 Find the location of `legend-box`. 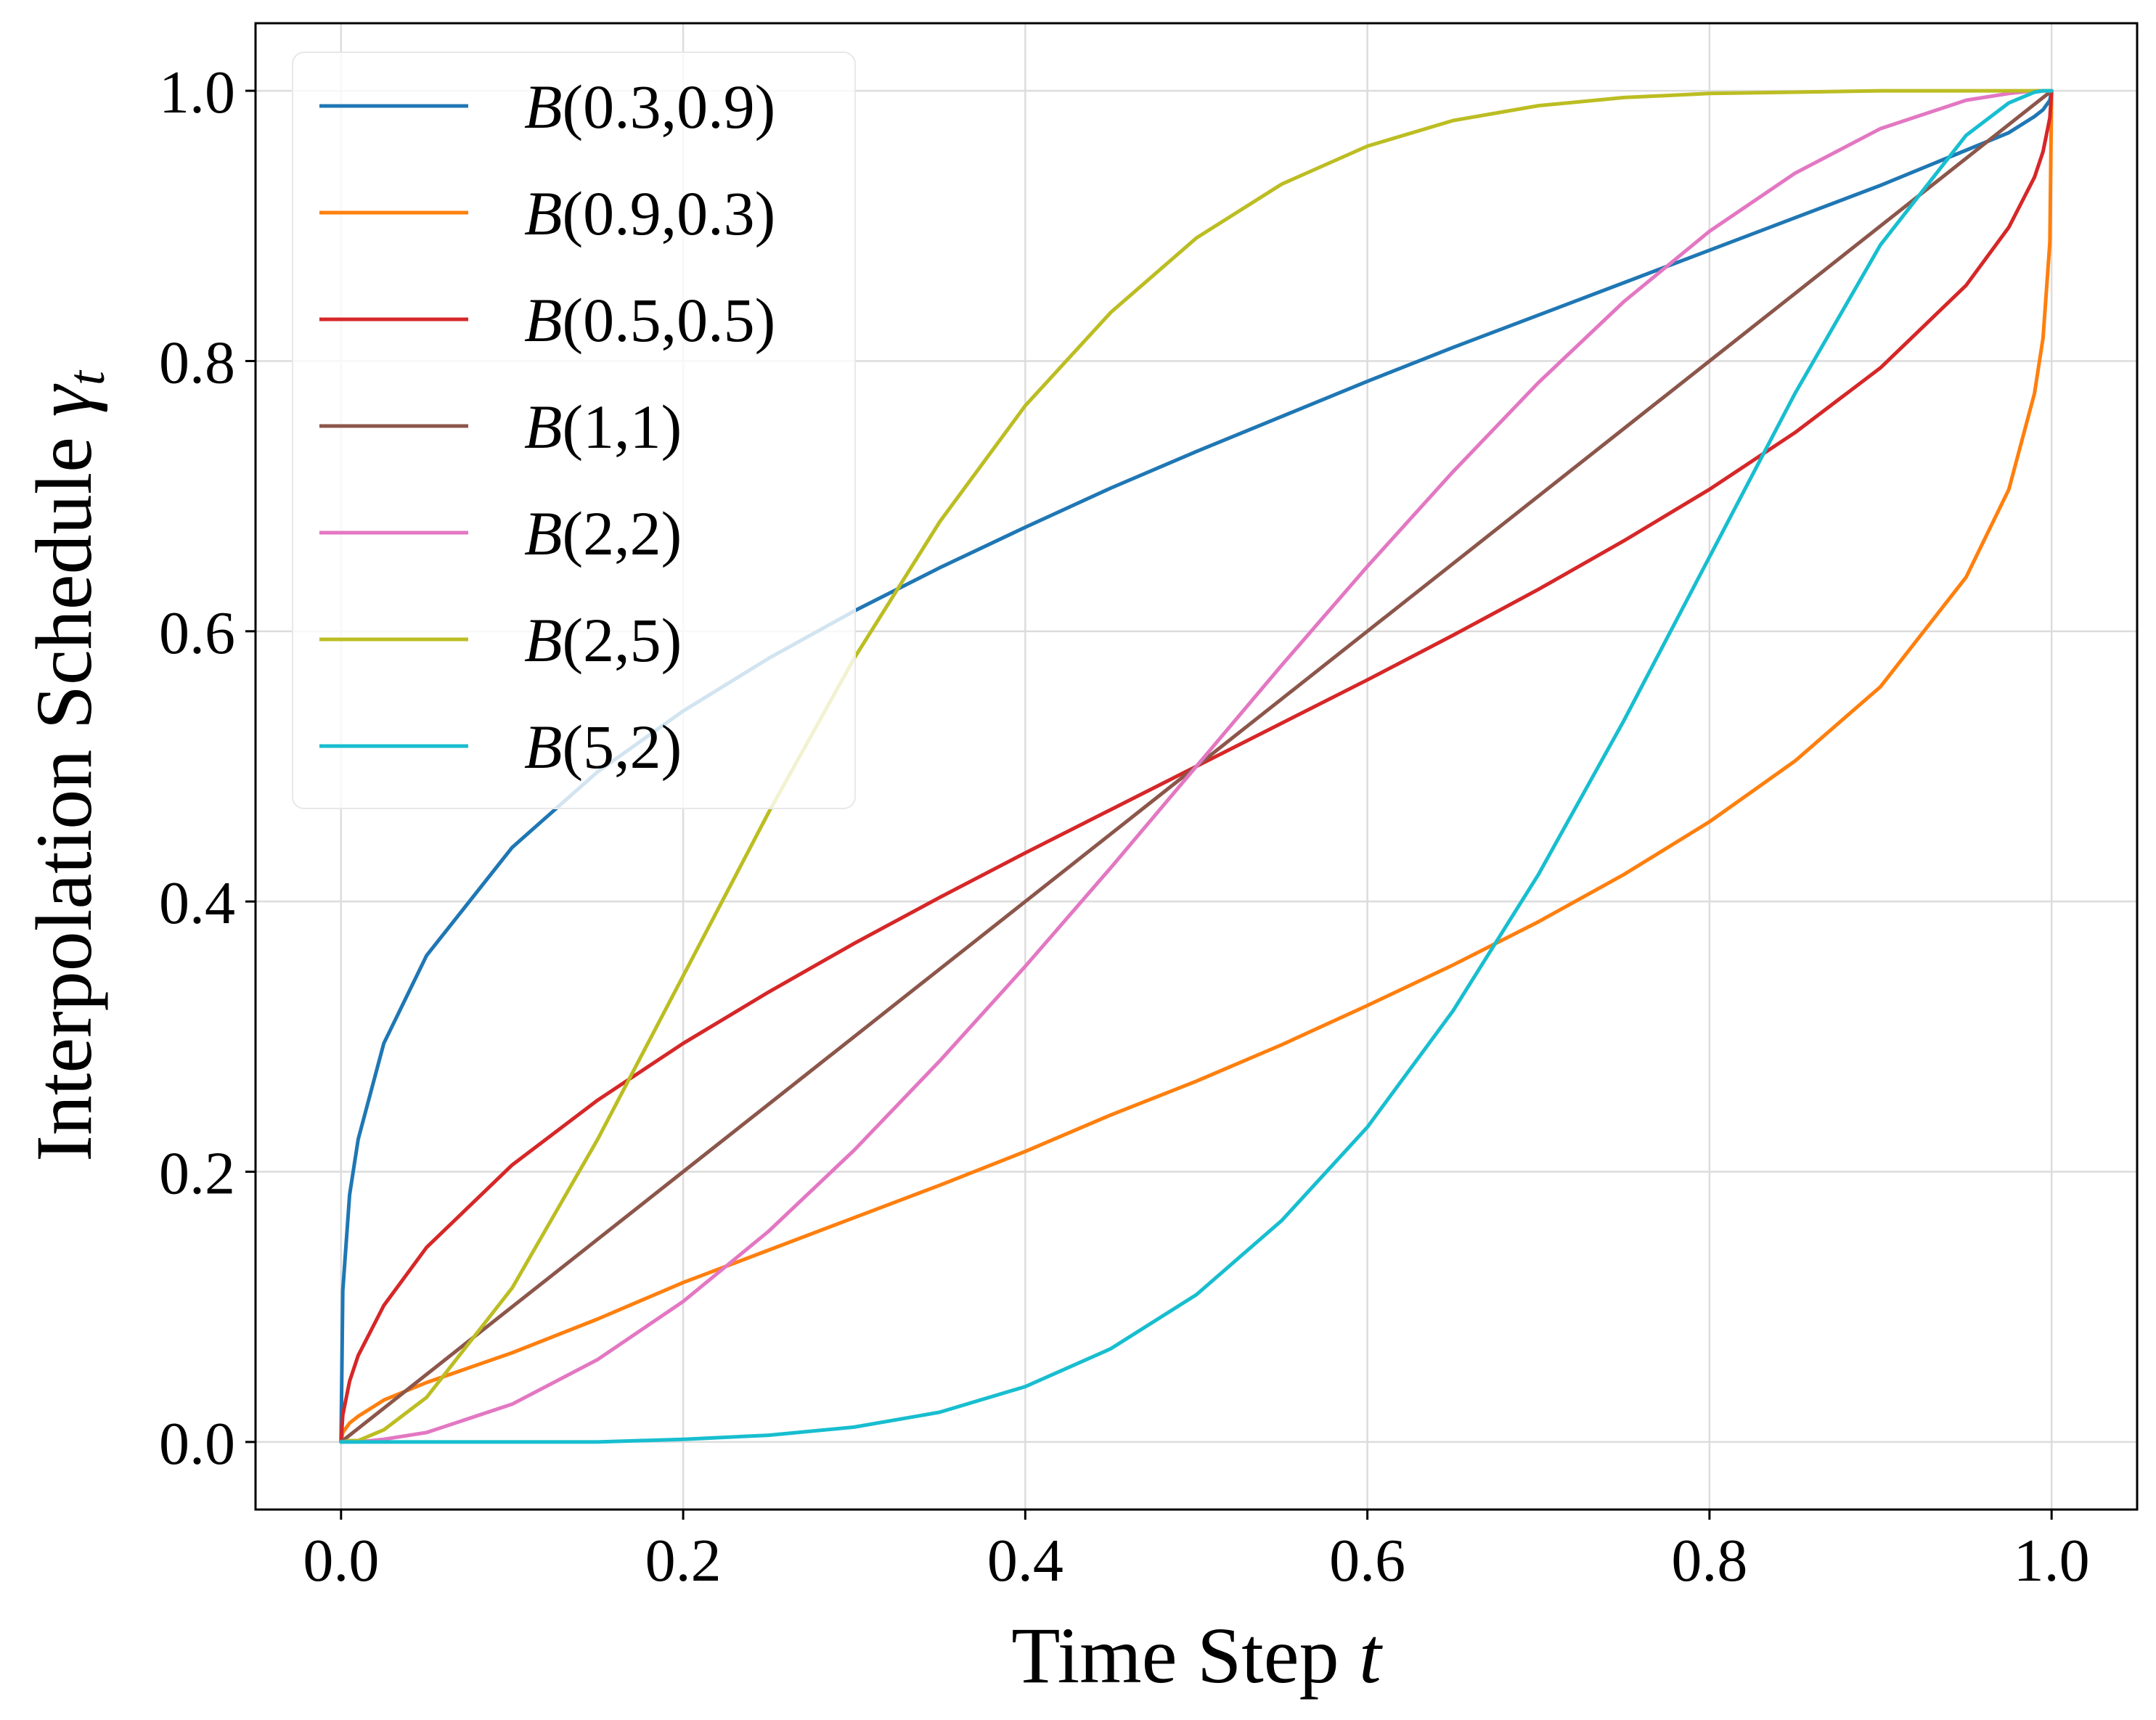

legend-box is located at coordinates (574, 431).